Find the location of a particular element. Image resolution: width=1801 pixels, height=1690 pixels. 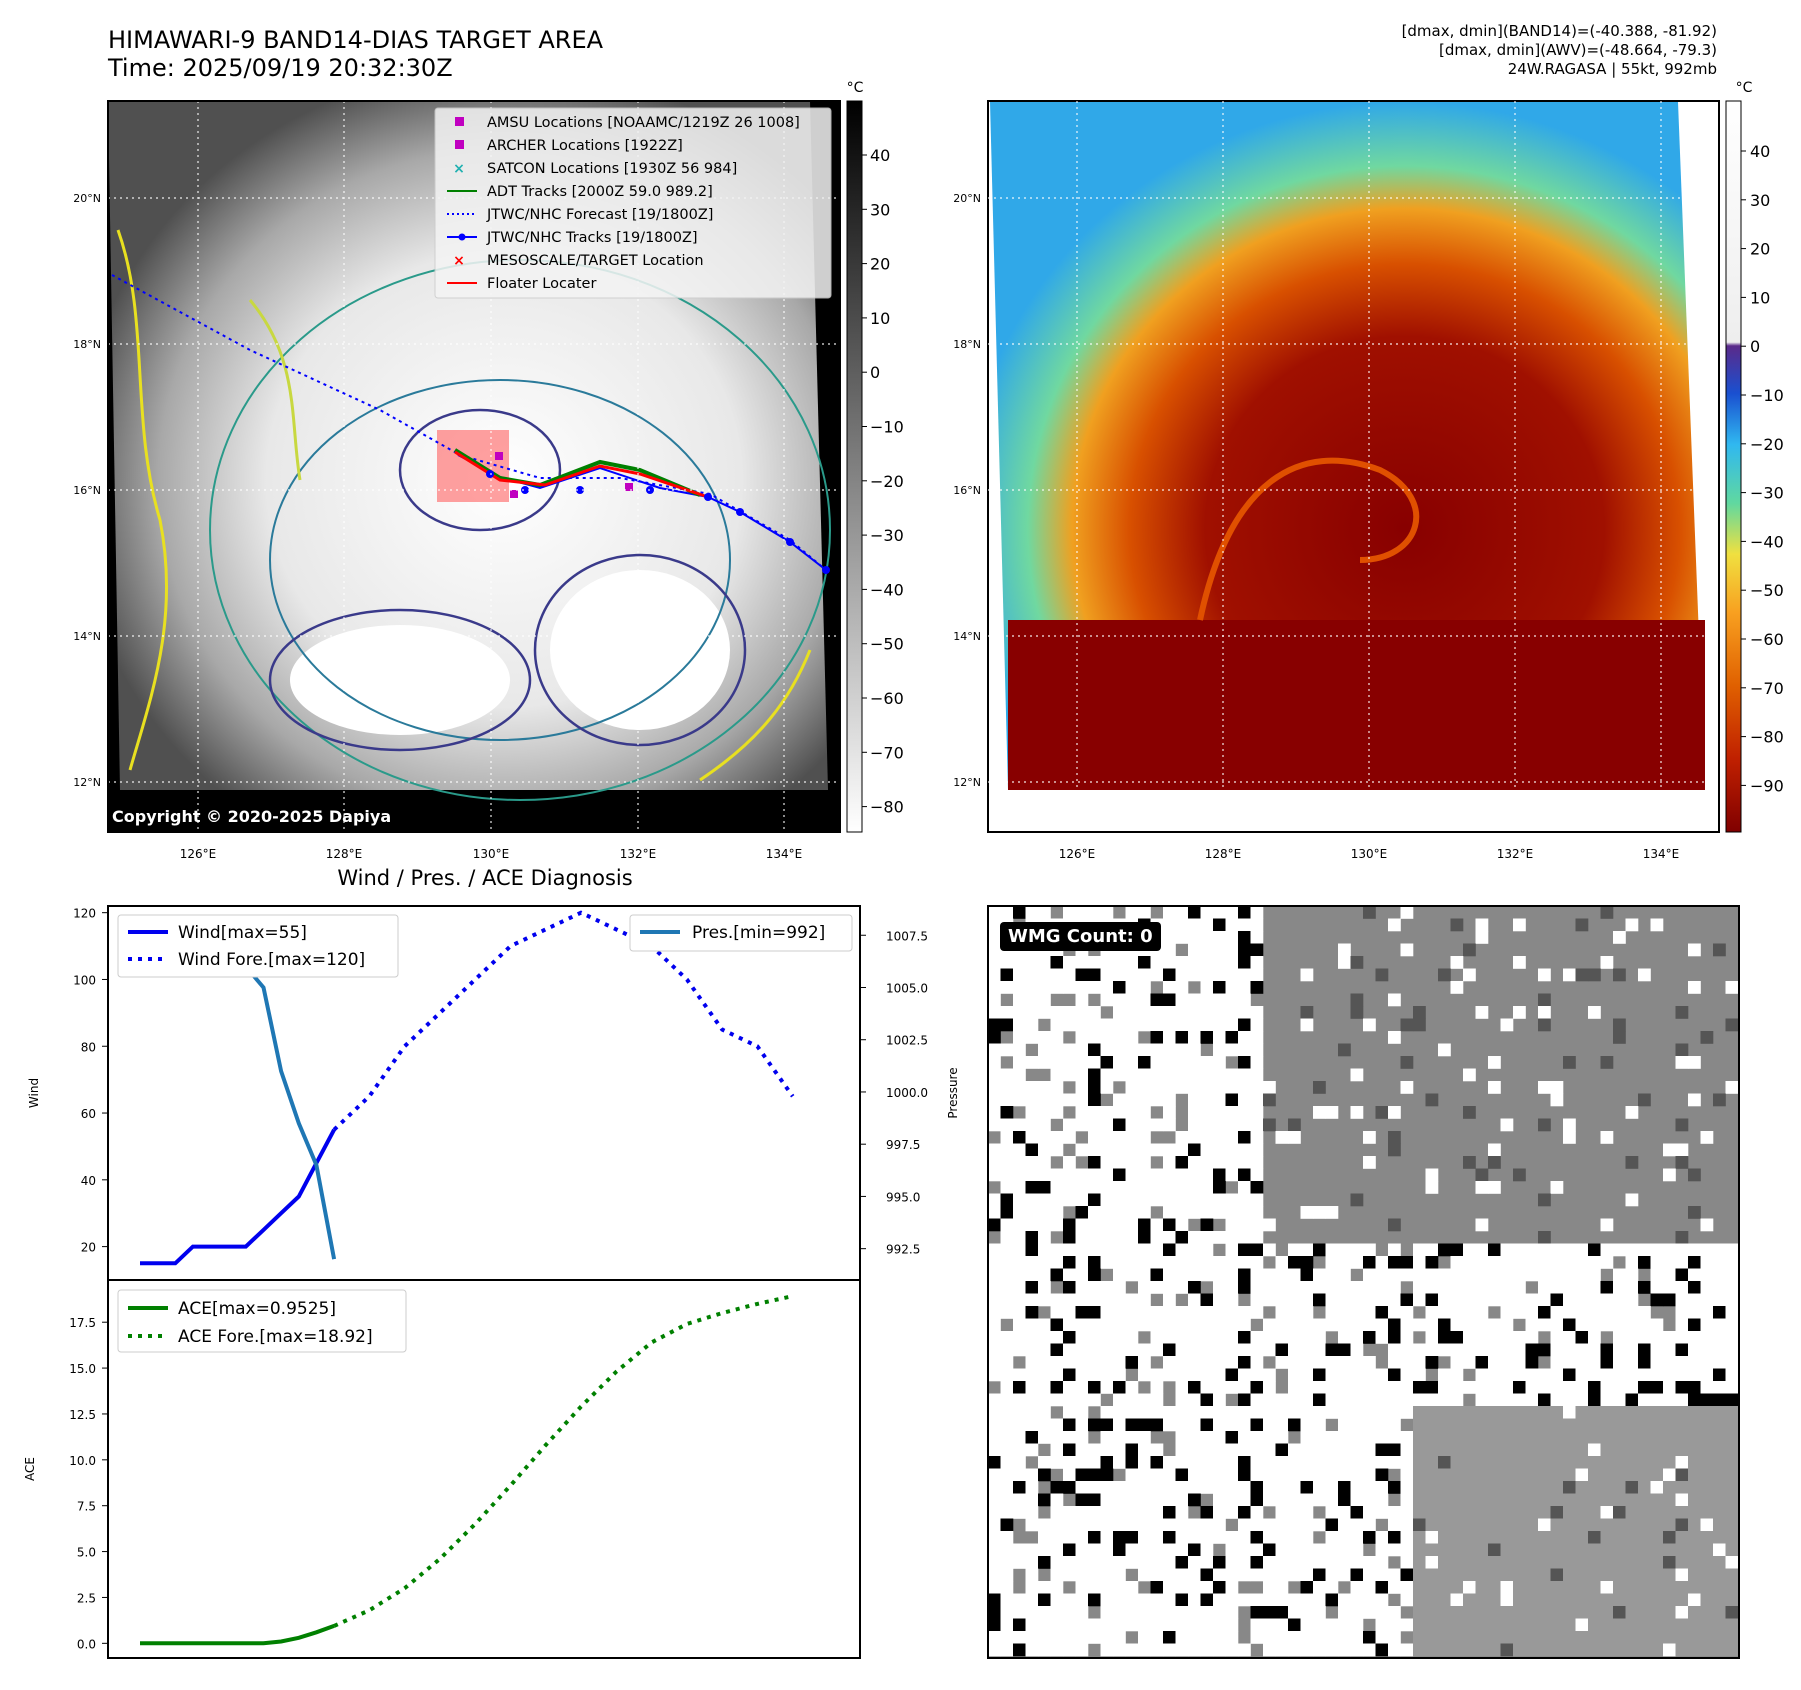

legend-marker-6: × is located at coordinates (459, 261).